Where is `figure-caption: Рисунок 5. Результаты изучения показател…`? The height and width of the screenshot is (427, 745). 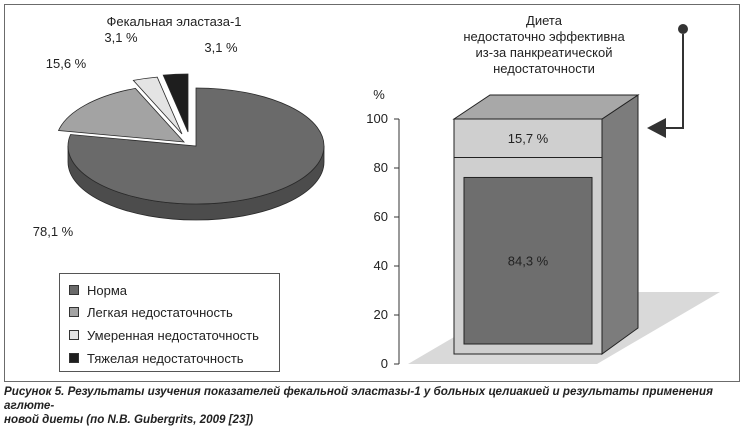
figure-caption: Рисунок 5. Результаты изучения показател… is located at coordinates (373, 406).